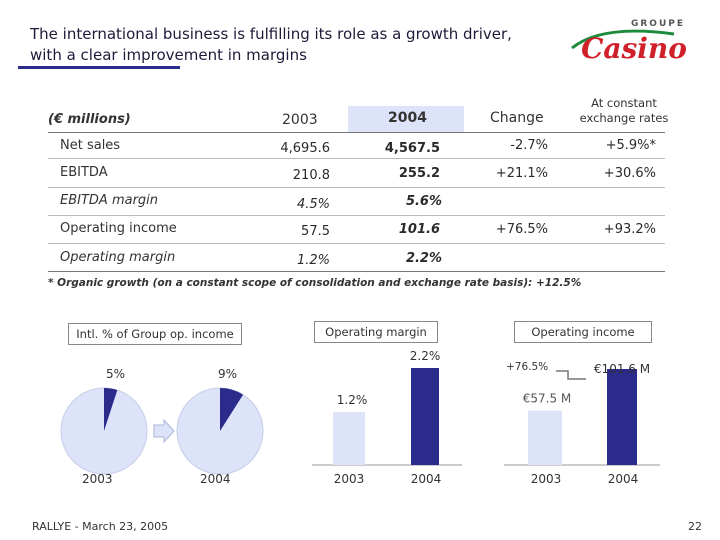  What do you see at coordinates (89, 119) in the screenshot?
I see `unit-label: (€ millions)` at bounding box center [89, 119].